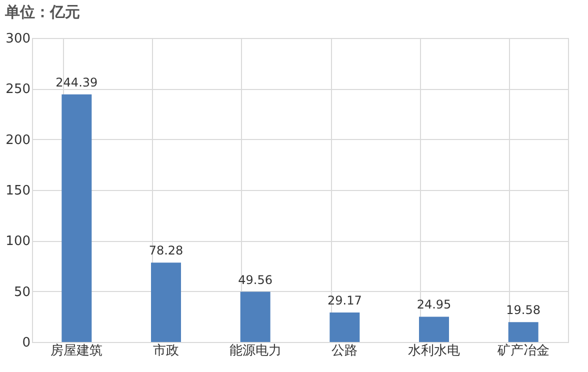 The image size is (588, 372). Describe the element at coordinates (18, 191) in the screenshot. I see `y-tick-label: 150` at that location.